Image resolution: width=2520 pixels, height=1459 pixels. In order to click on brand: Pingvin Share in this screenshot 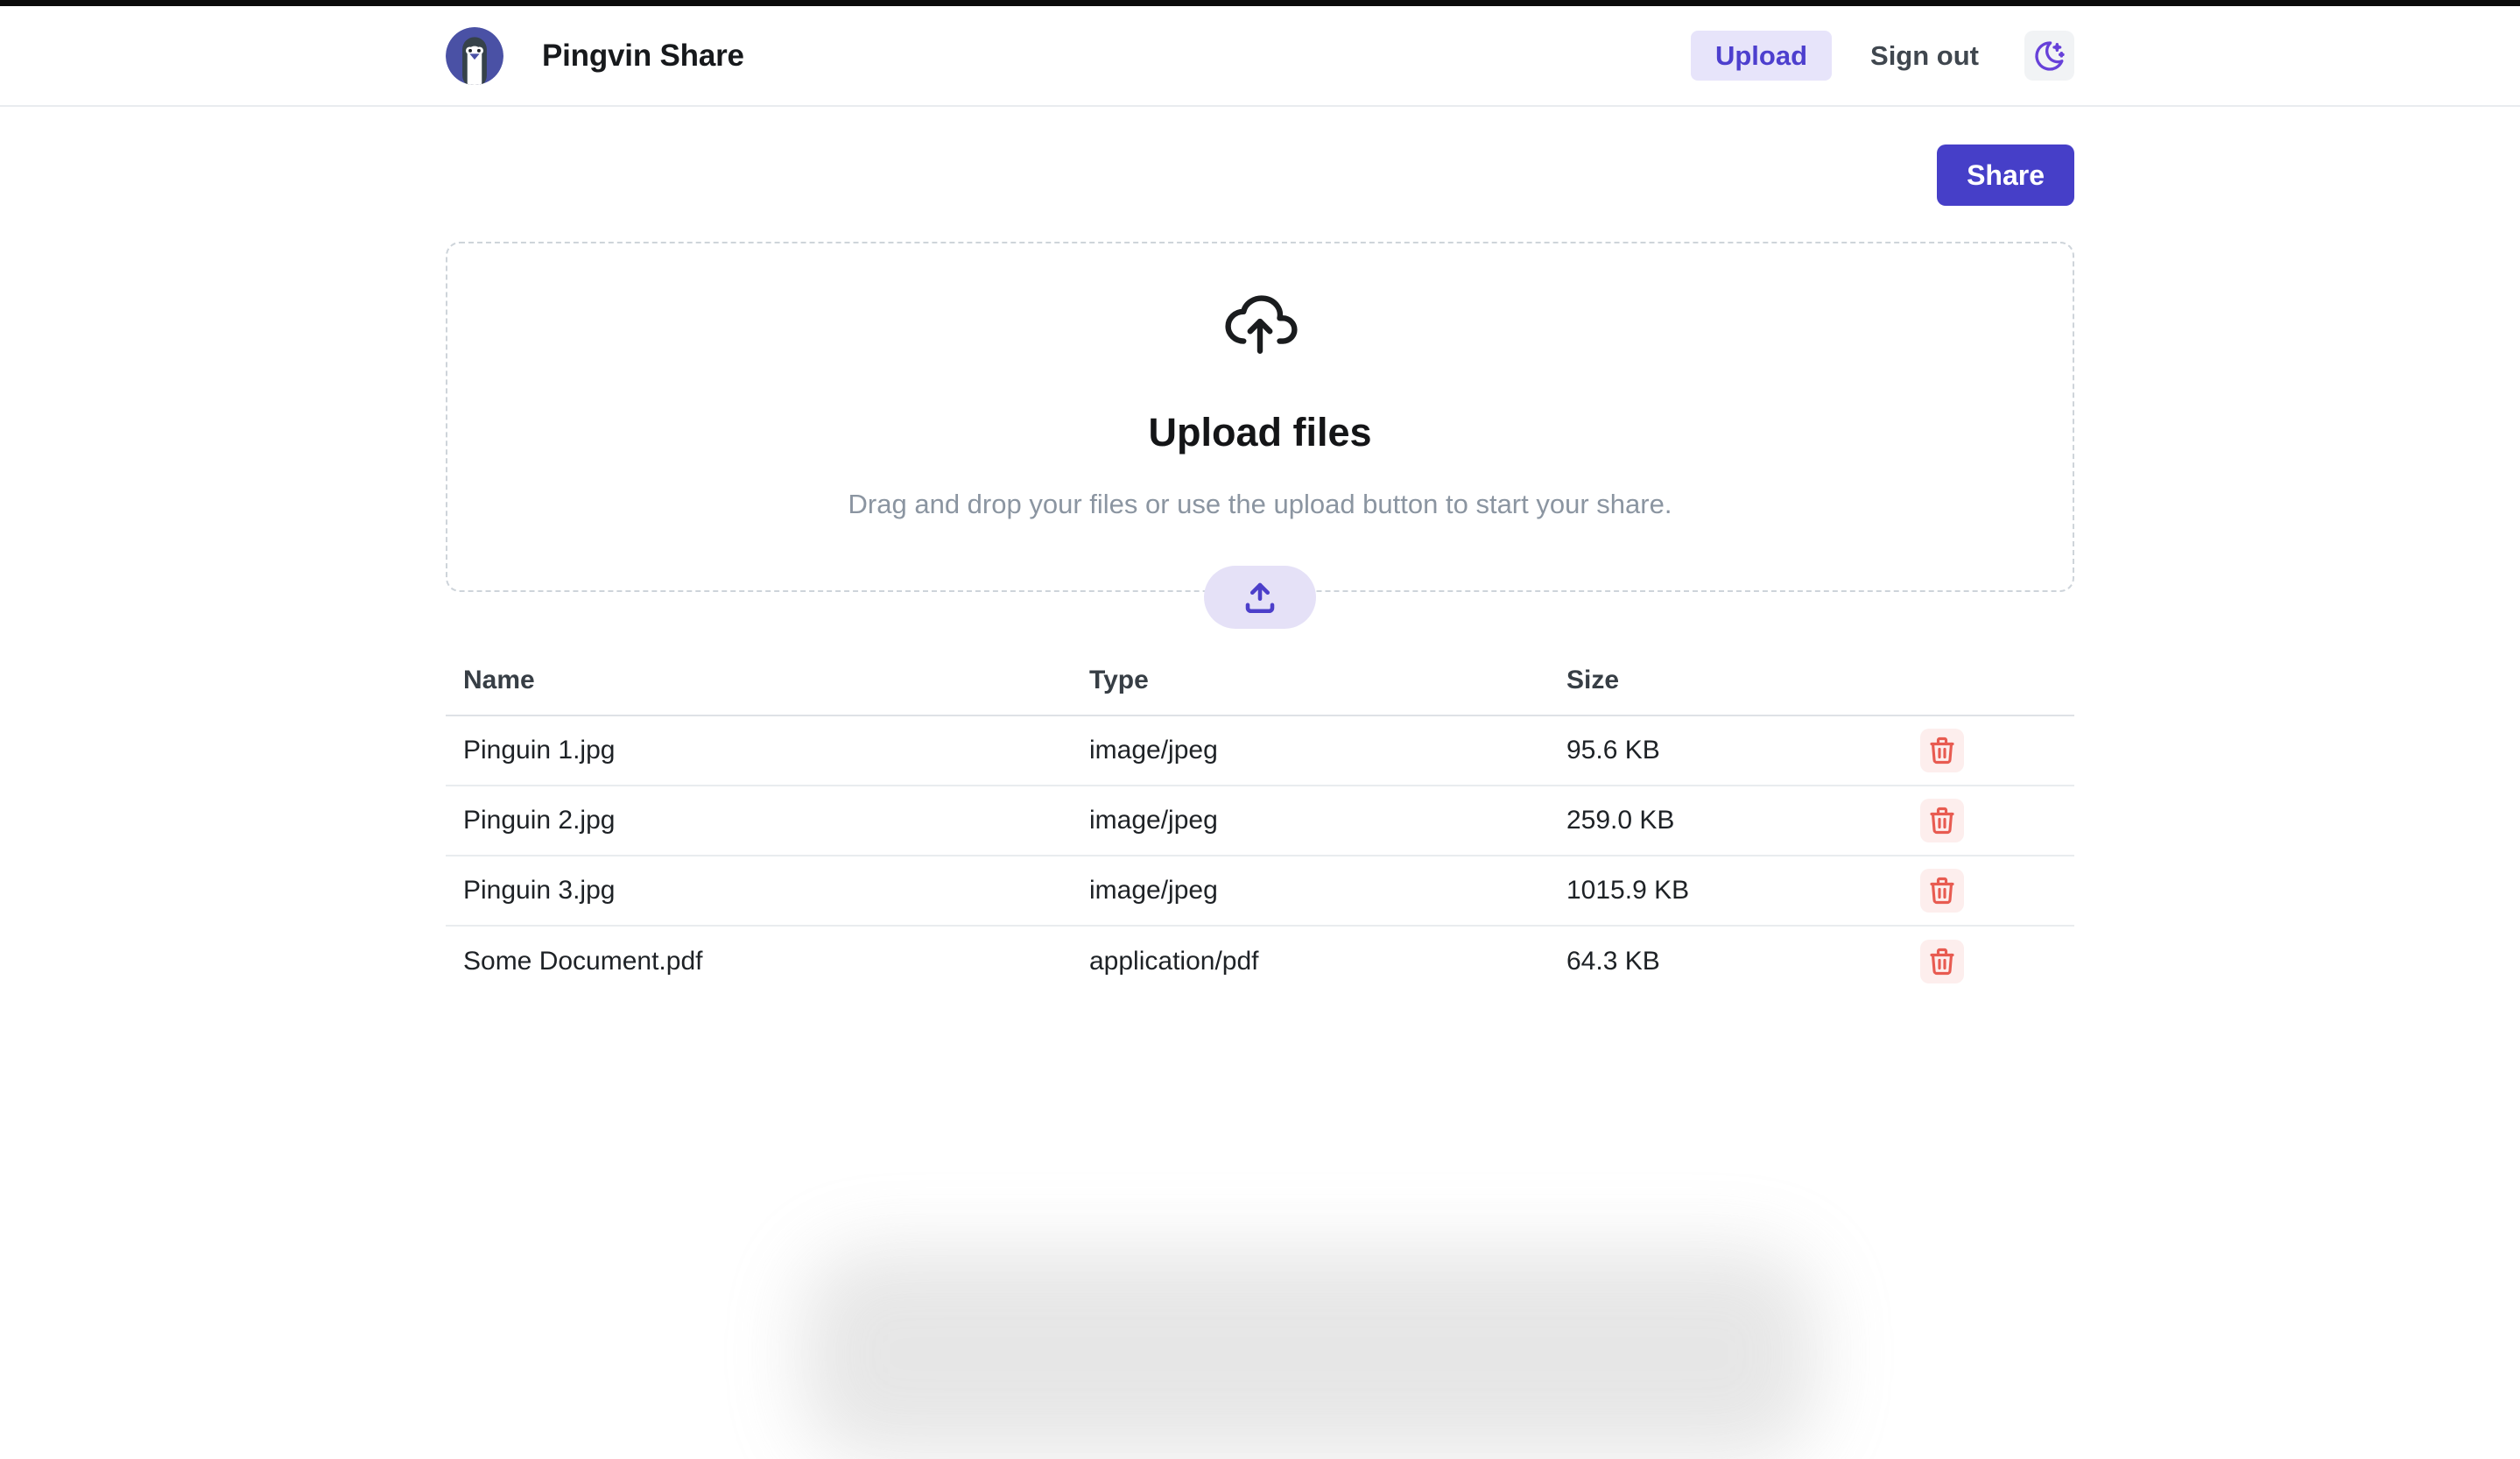, I will do `click(595, 55)`.